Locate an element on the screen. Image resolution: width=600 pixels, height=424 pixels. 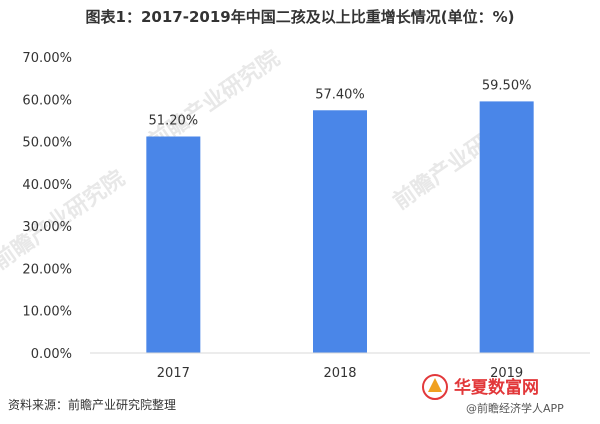
y-tick-label: 50.00% is located at coordinates (47, 143).